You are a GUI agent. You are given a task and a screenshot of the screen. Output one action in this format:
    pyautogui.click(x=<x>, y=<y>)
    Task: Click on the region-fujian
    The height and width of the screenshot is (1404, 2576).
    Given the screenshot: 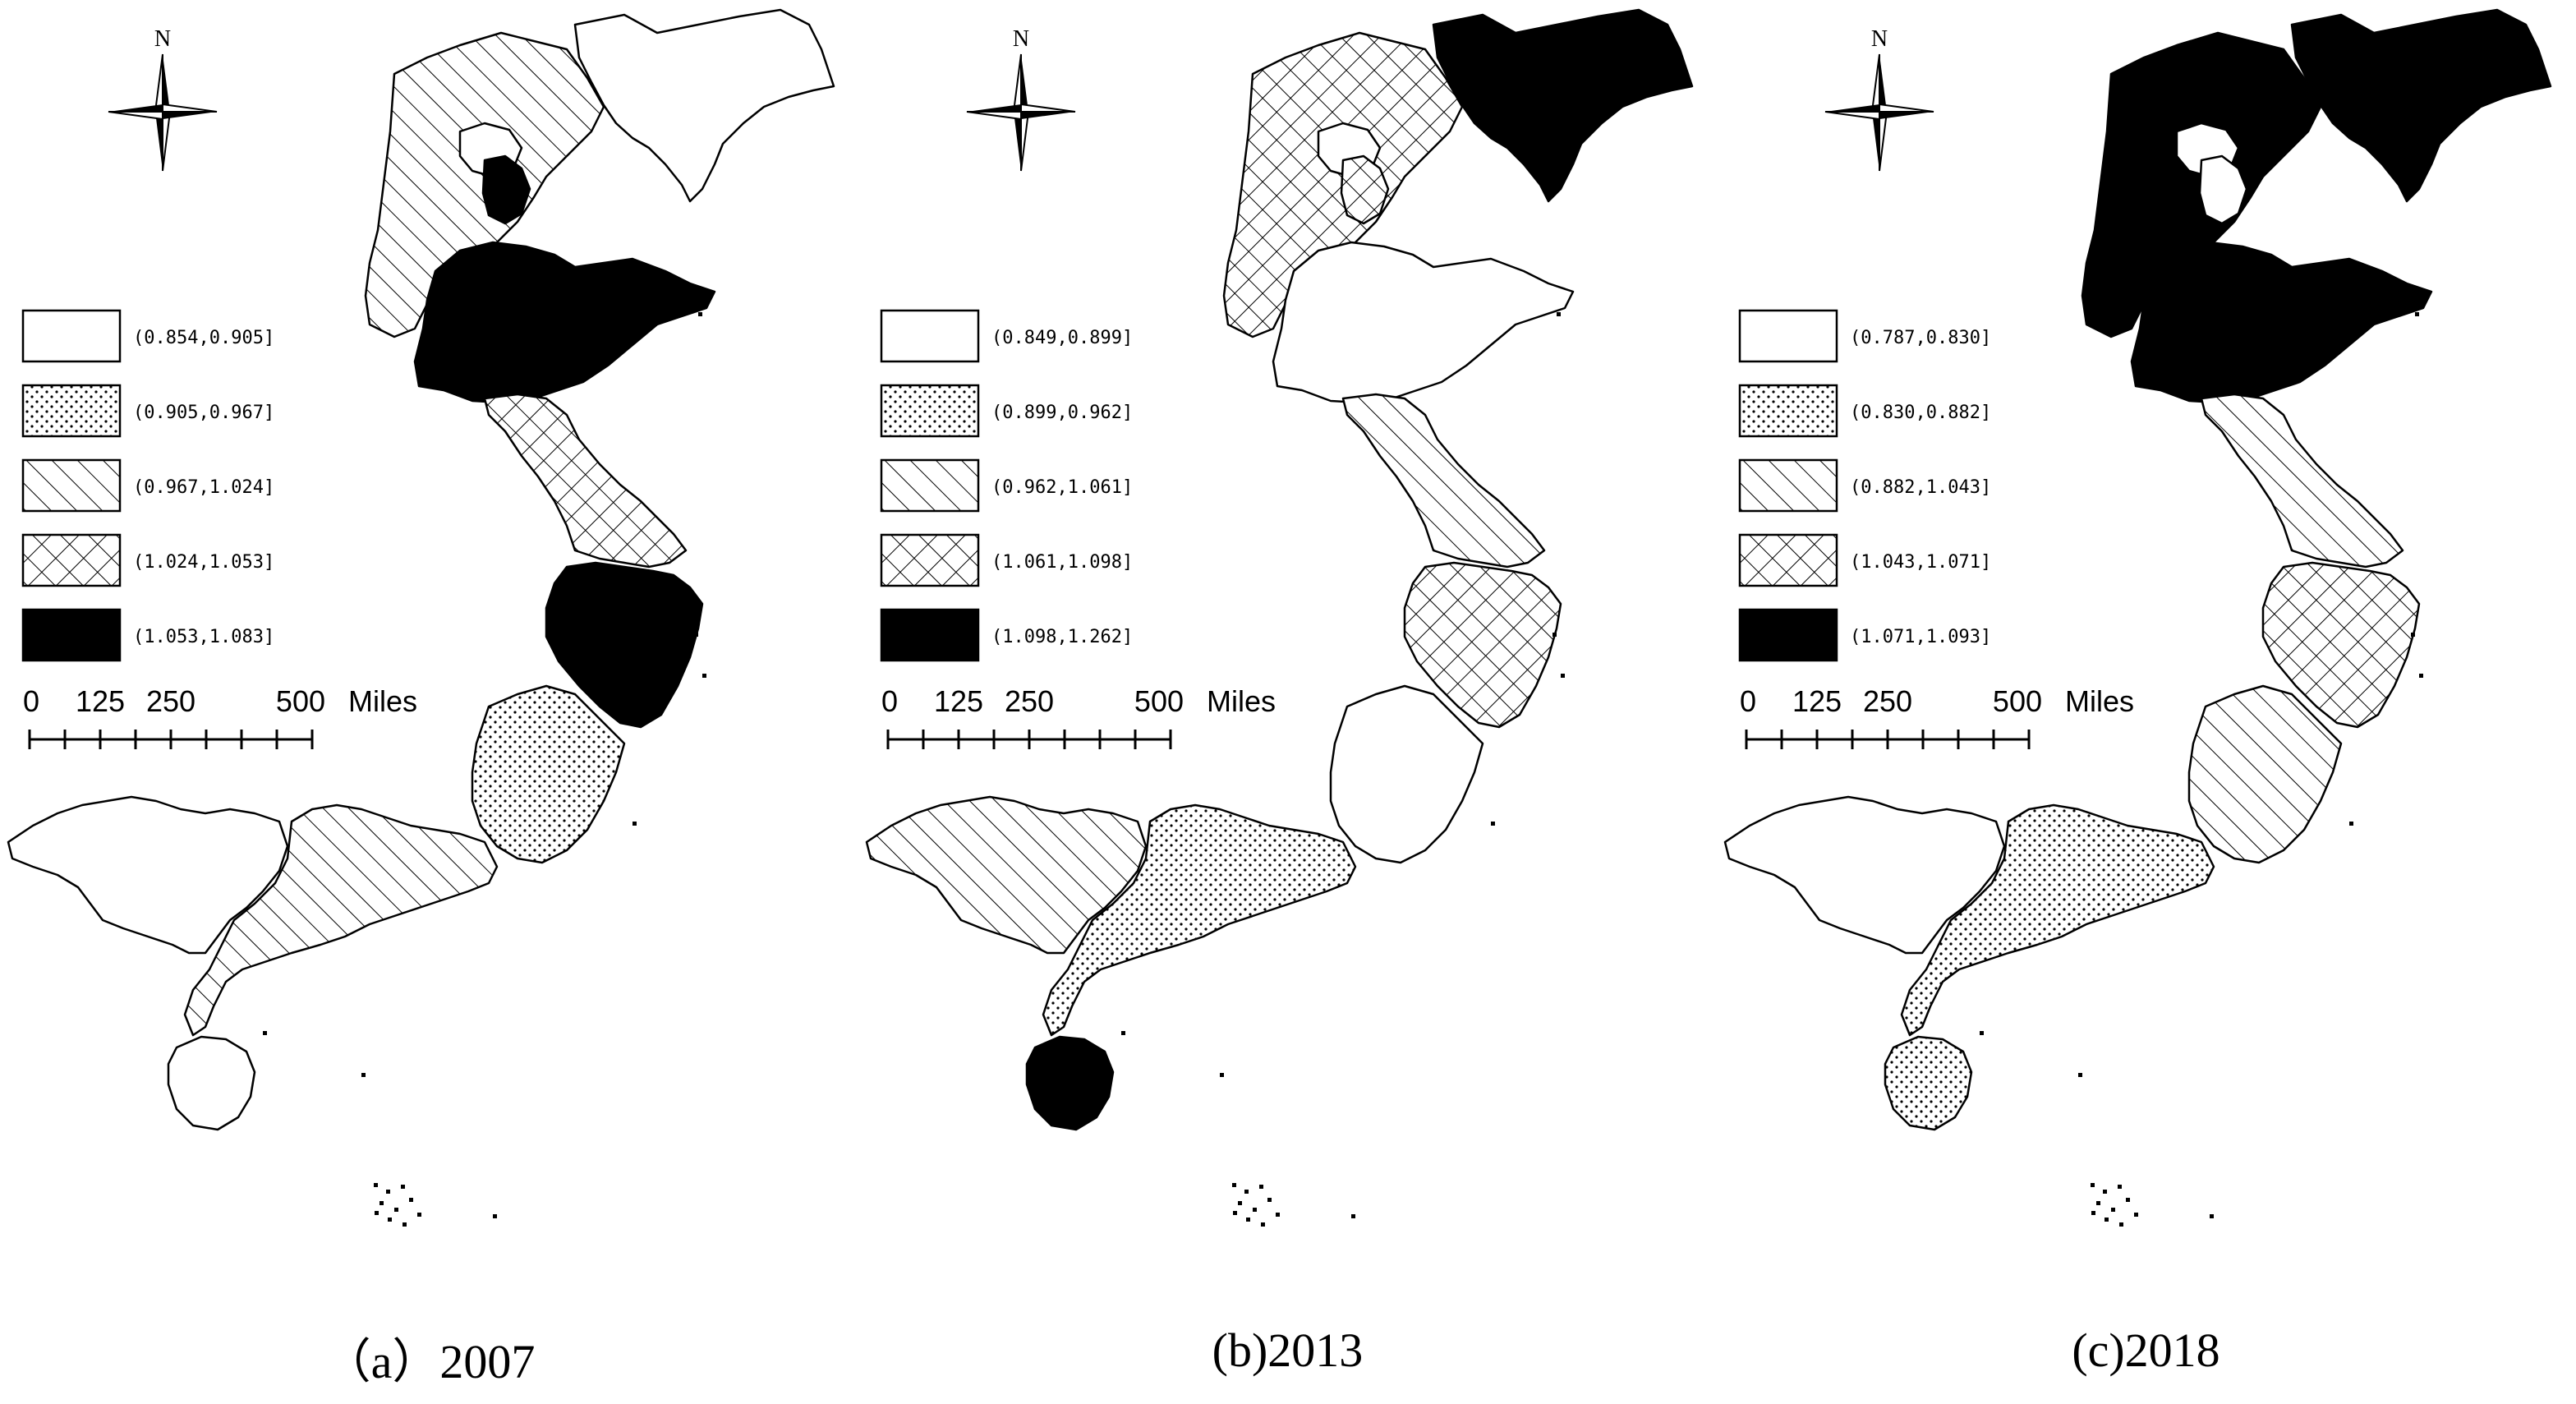 What is the action you would take?
    pyautogui.click(x=2265, y=774)
    